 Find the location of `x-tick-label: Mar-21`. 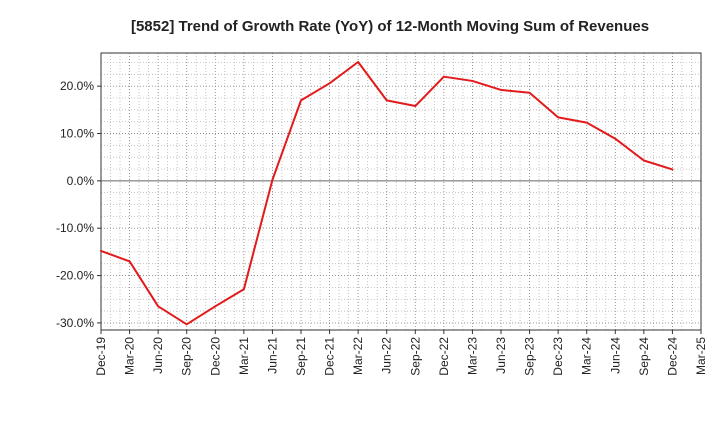

x-tick-label: Mar-21 is located at coordinates (244, 356).